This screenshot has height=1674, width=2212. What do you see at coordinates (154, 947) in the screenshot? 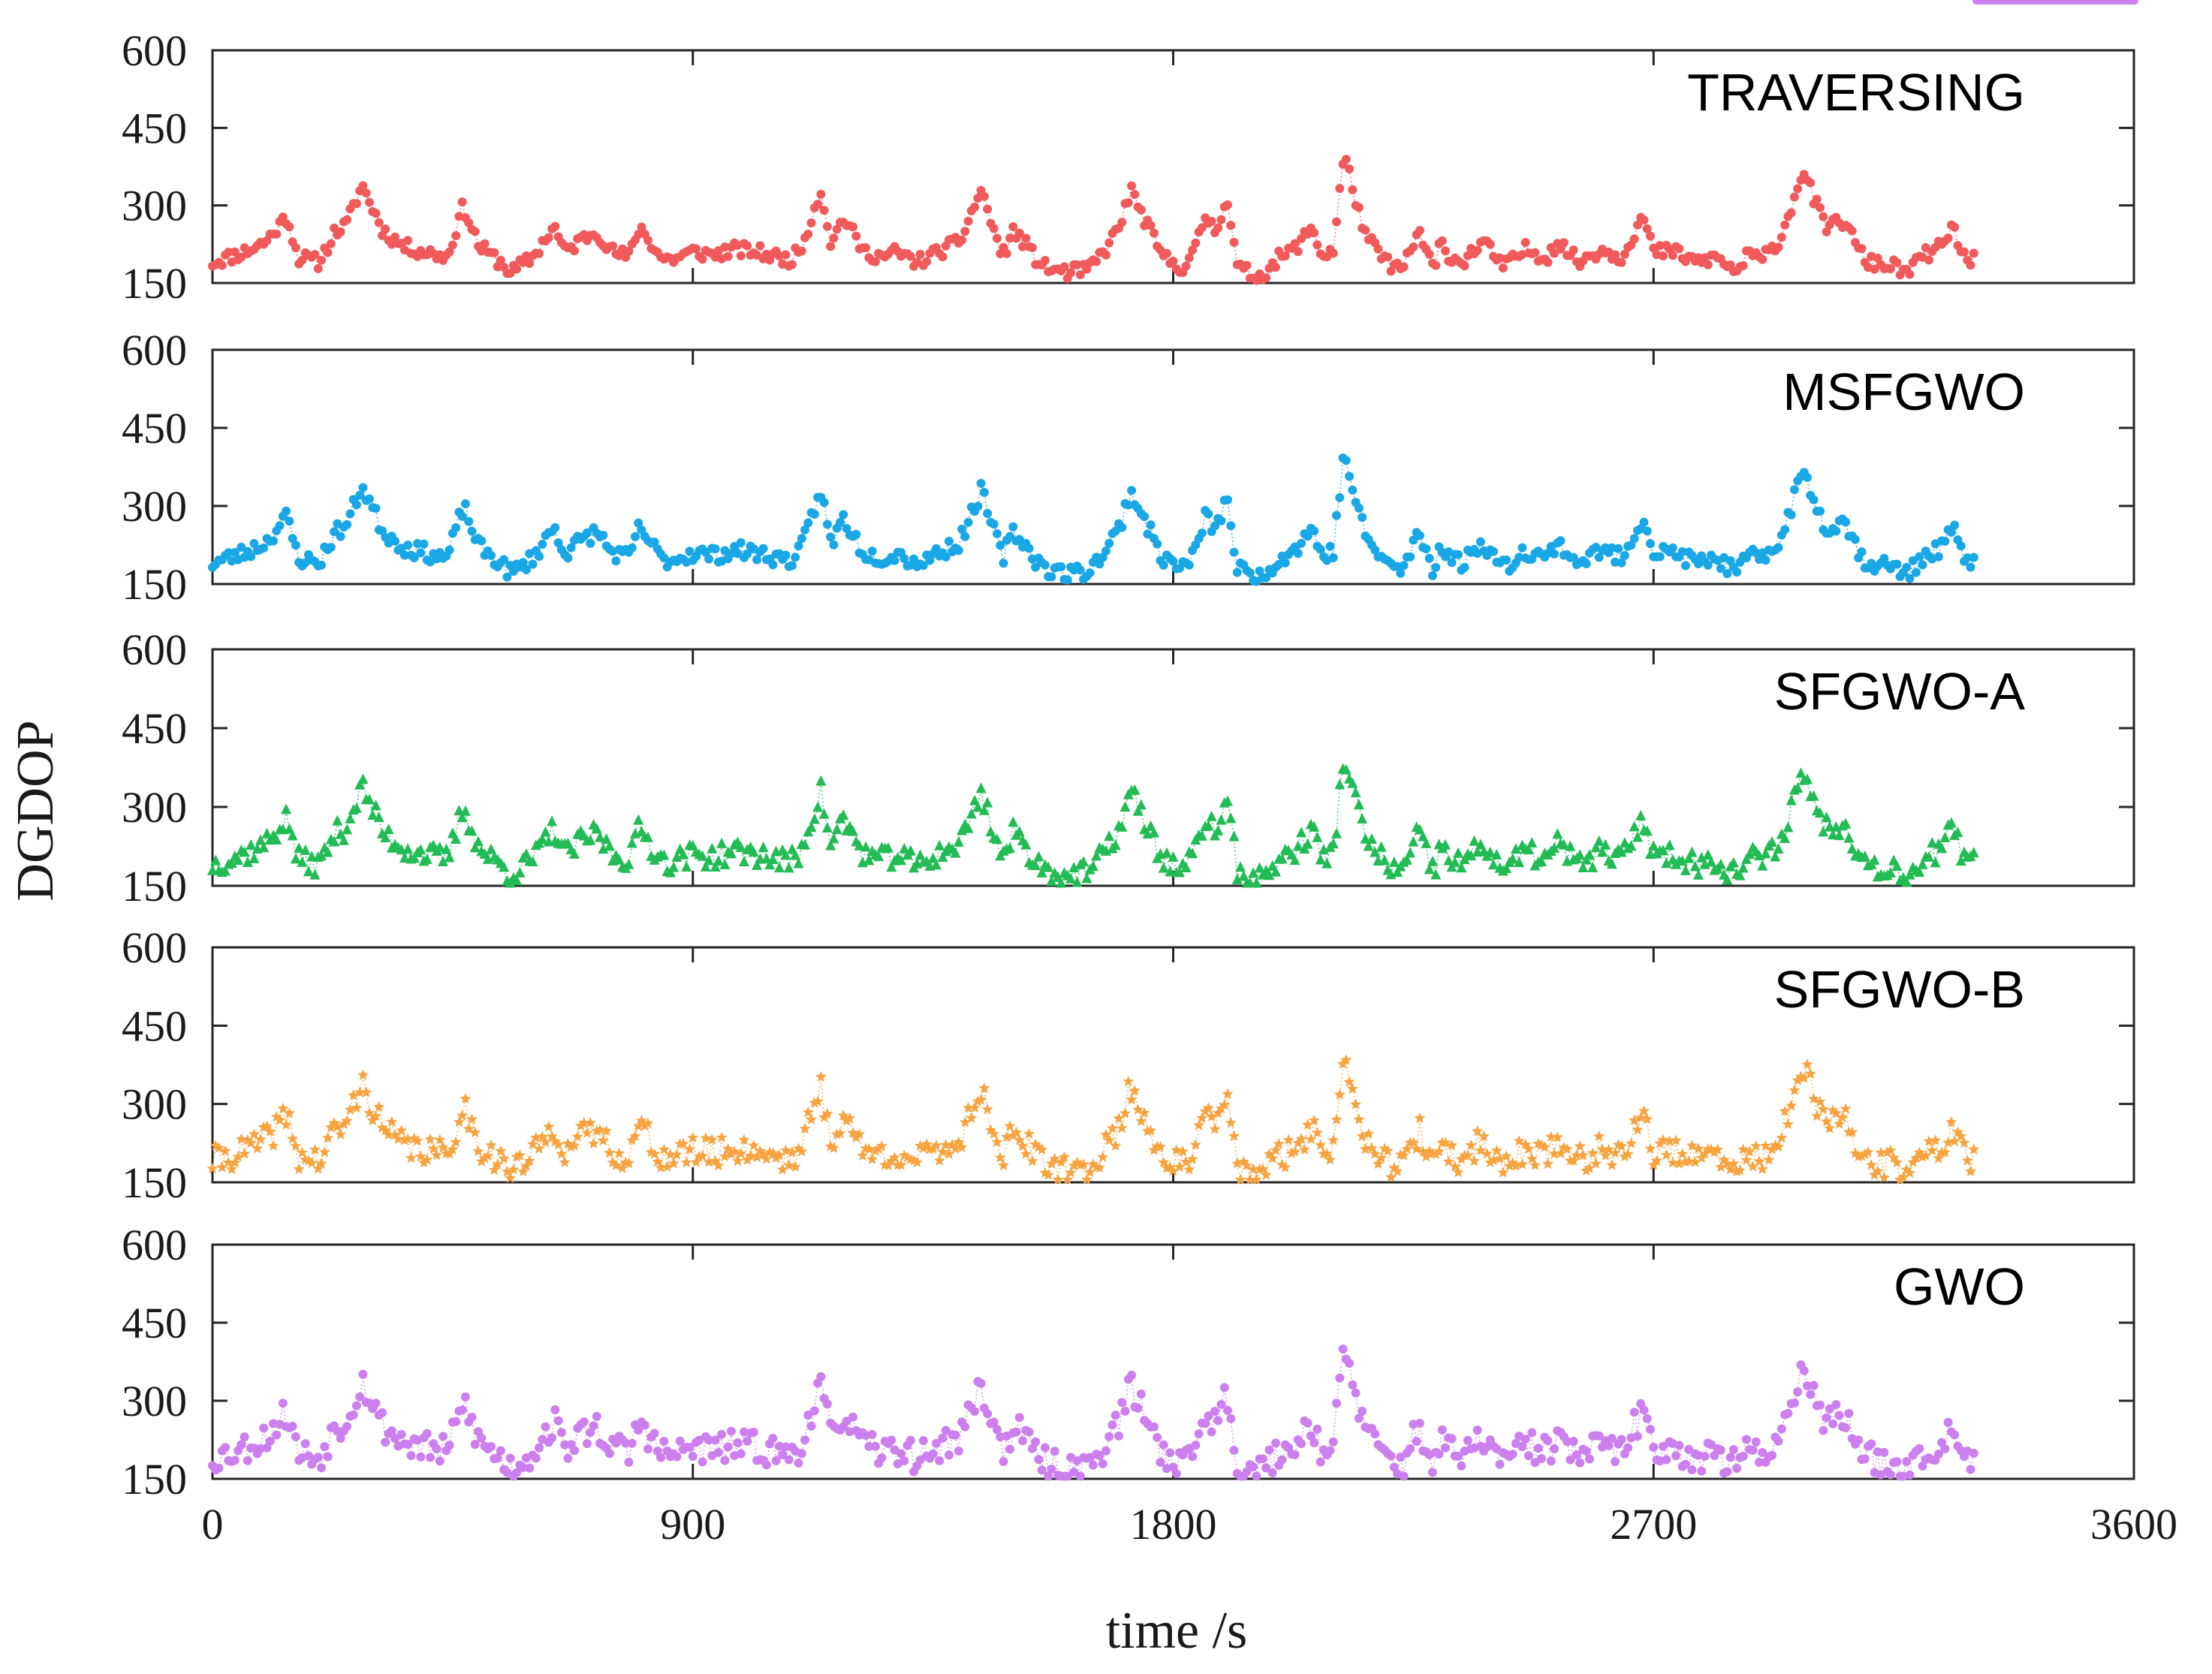
I see `y-tick-label: 600` at bounding box center [154, 947].